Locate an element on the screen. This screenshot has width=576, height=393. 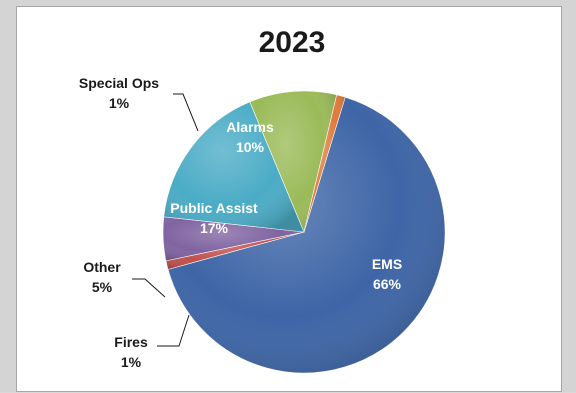
leader-line-other is located at coordinates (149, 288).